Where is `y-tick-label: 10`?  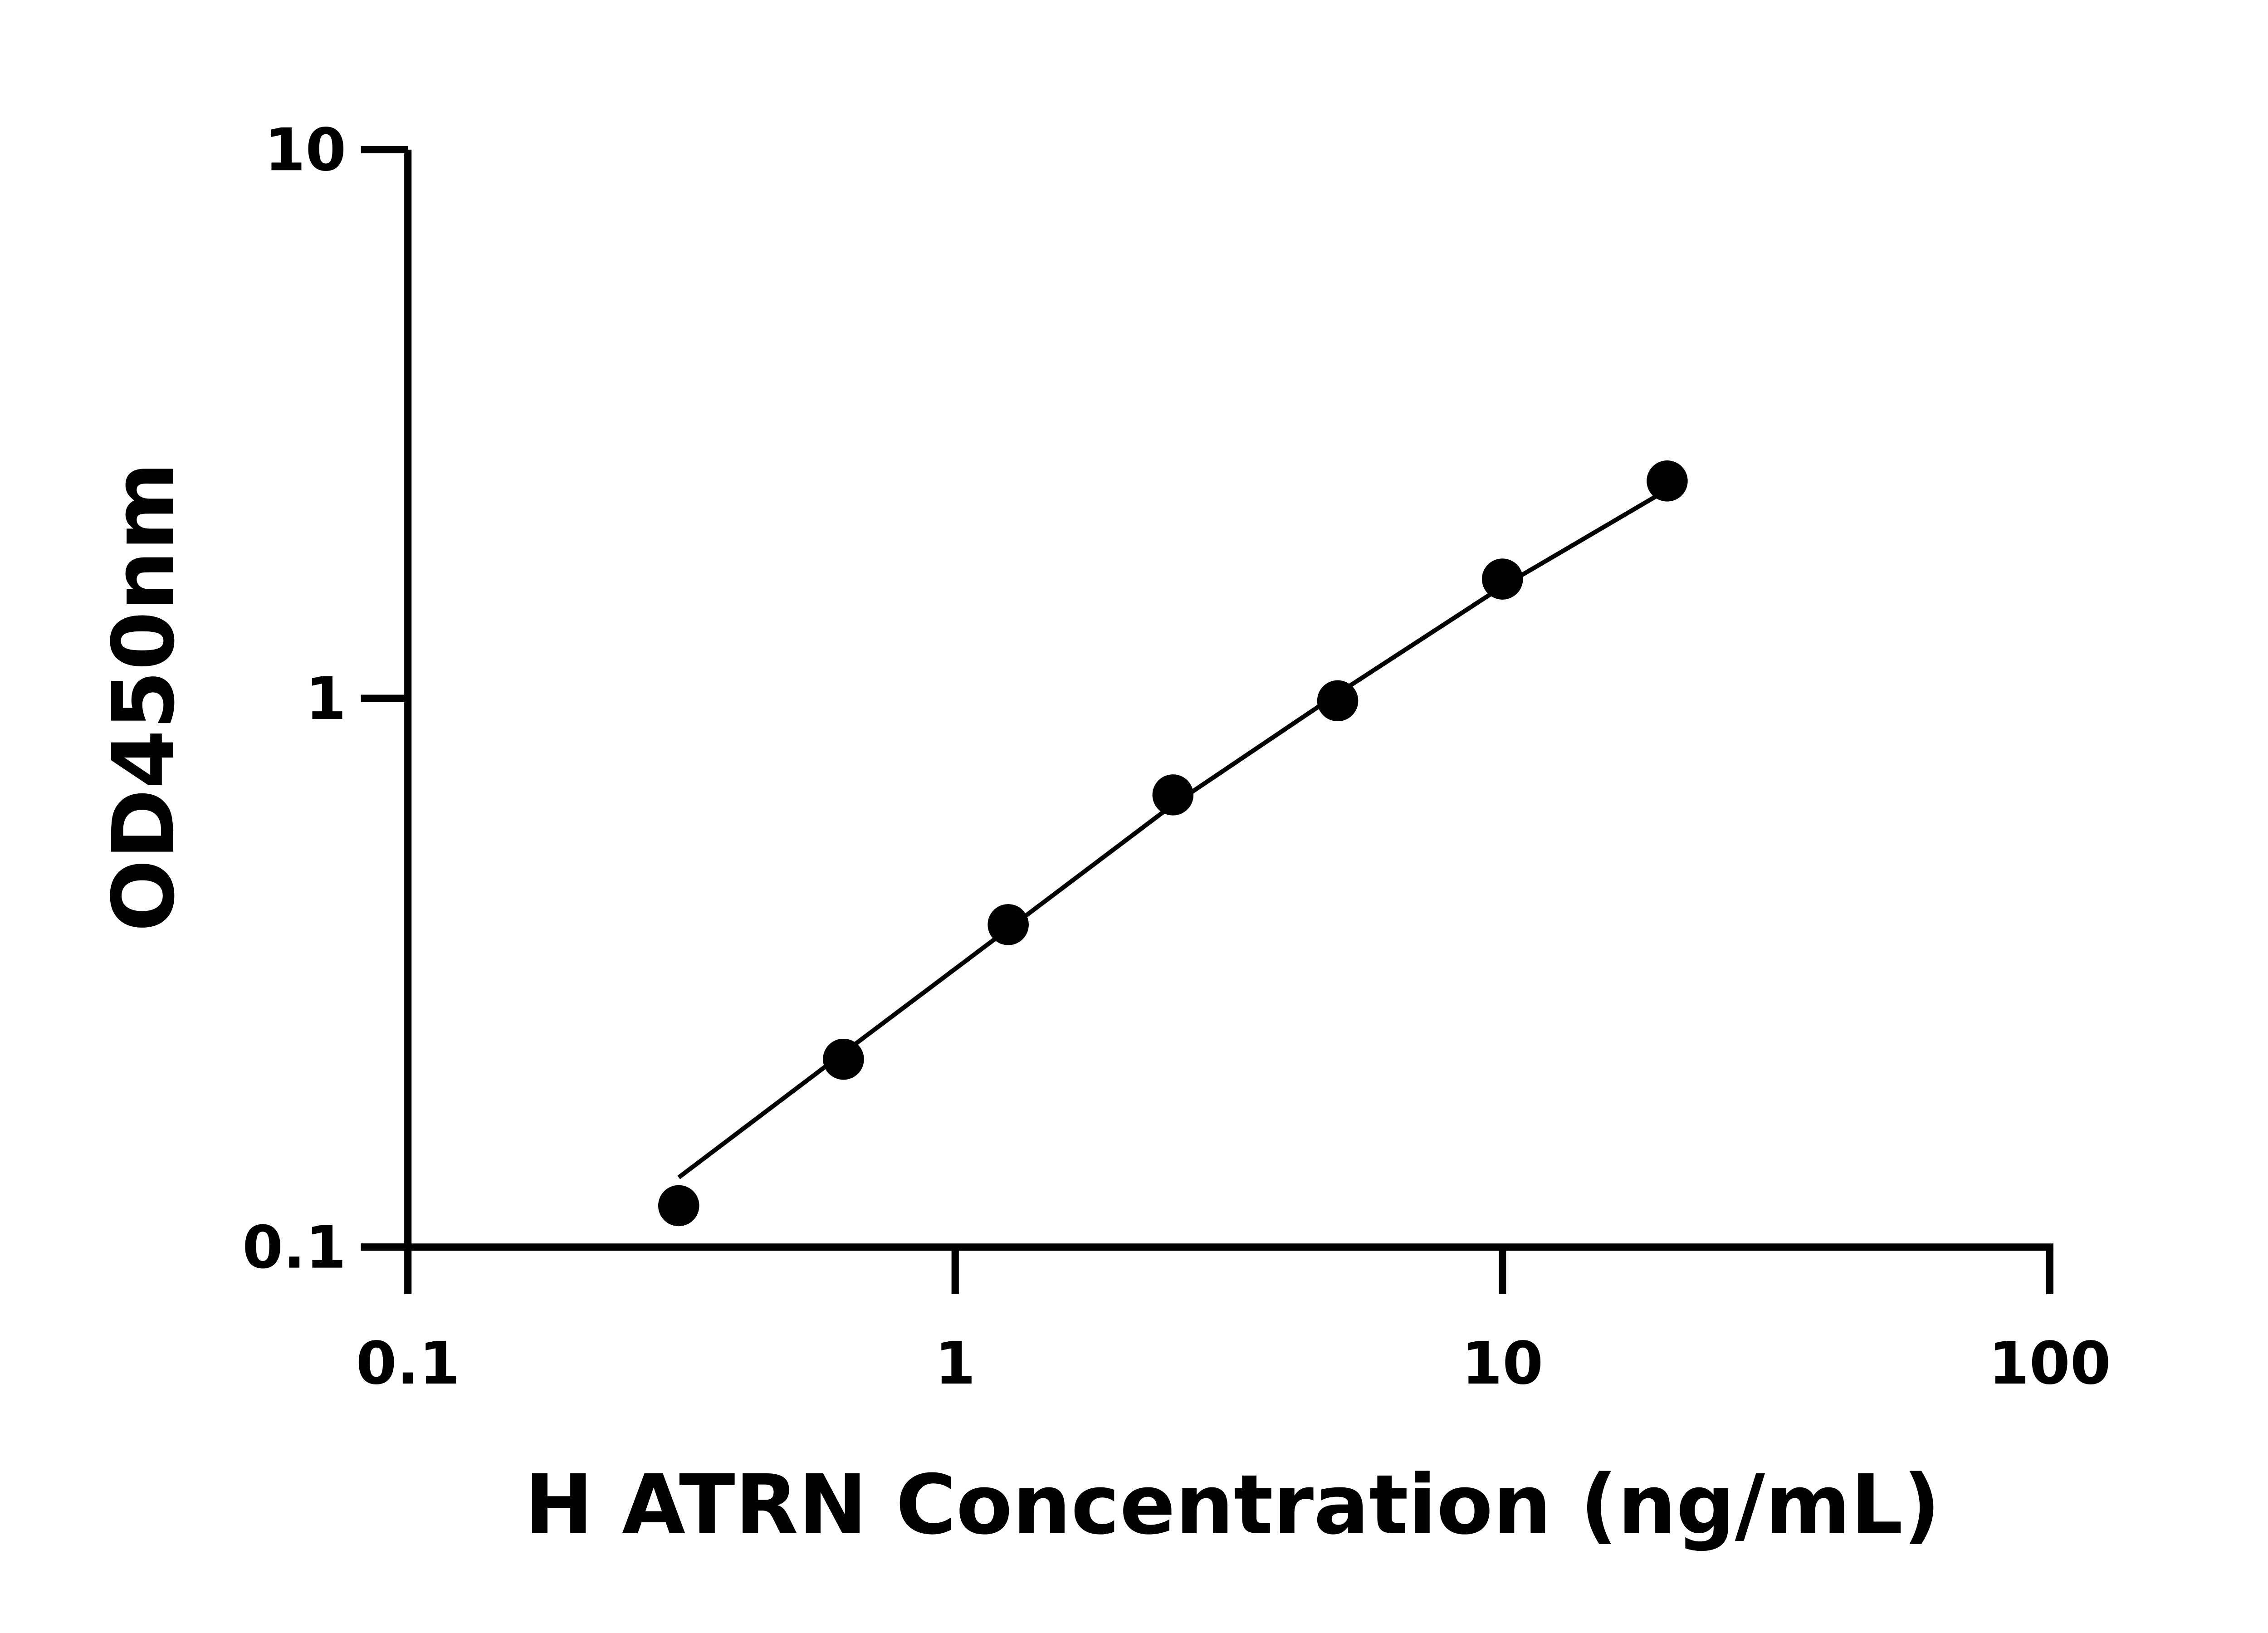
y-tick-label: 10 is located at coordinates (305, 150).